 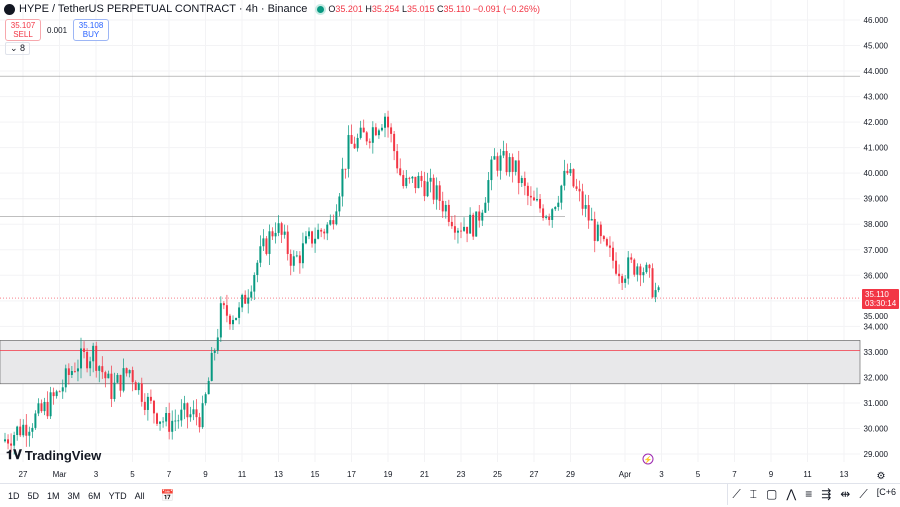 I want to click on range-3m: 3M, so click(x=74, y=495).